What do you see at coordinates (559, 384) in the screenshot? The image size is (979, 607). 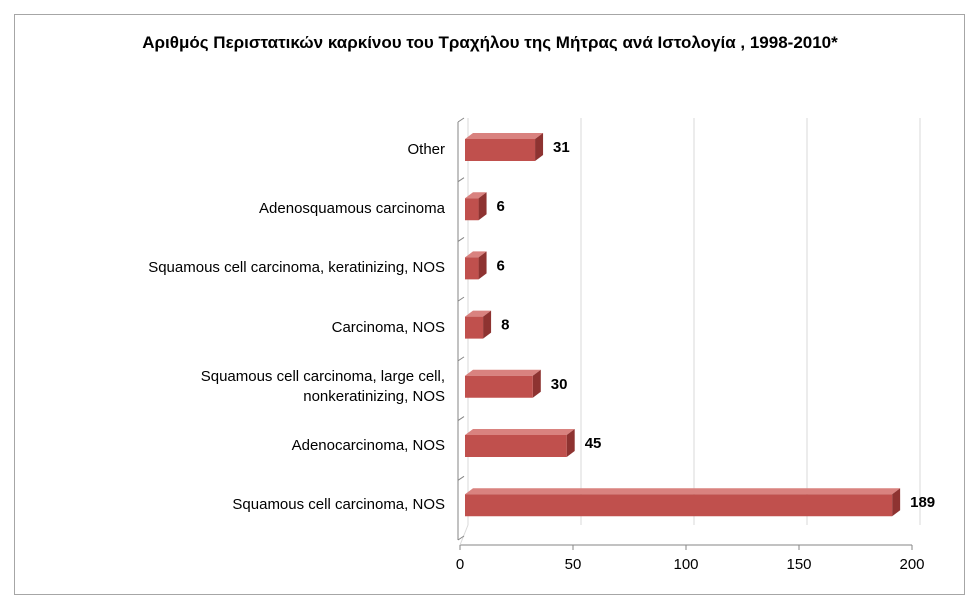 I see `data-label: 30` at bounding box center [559, 384].